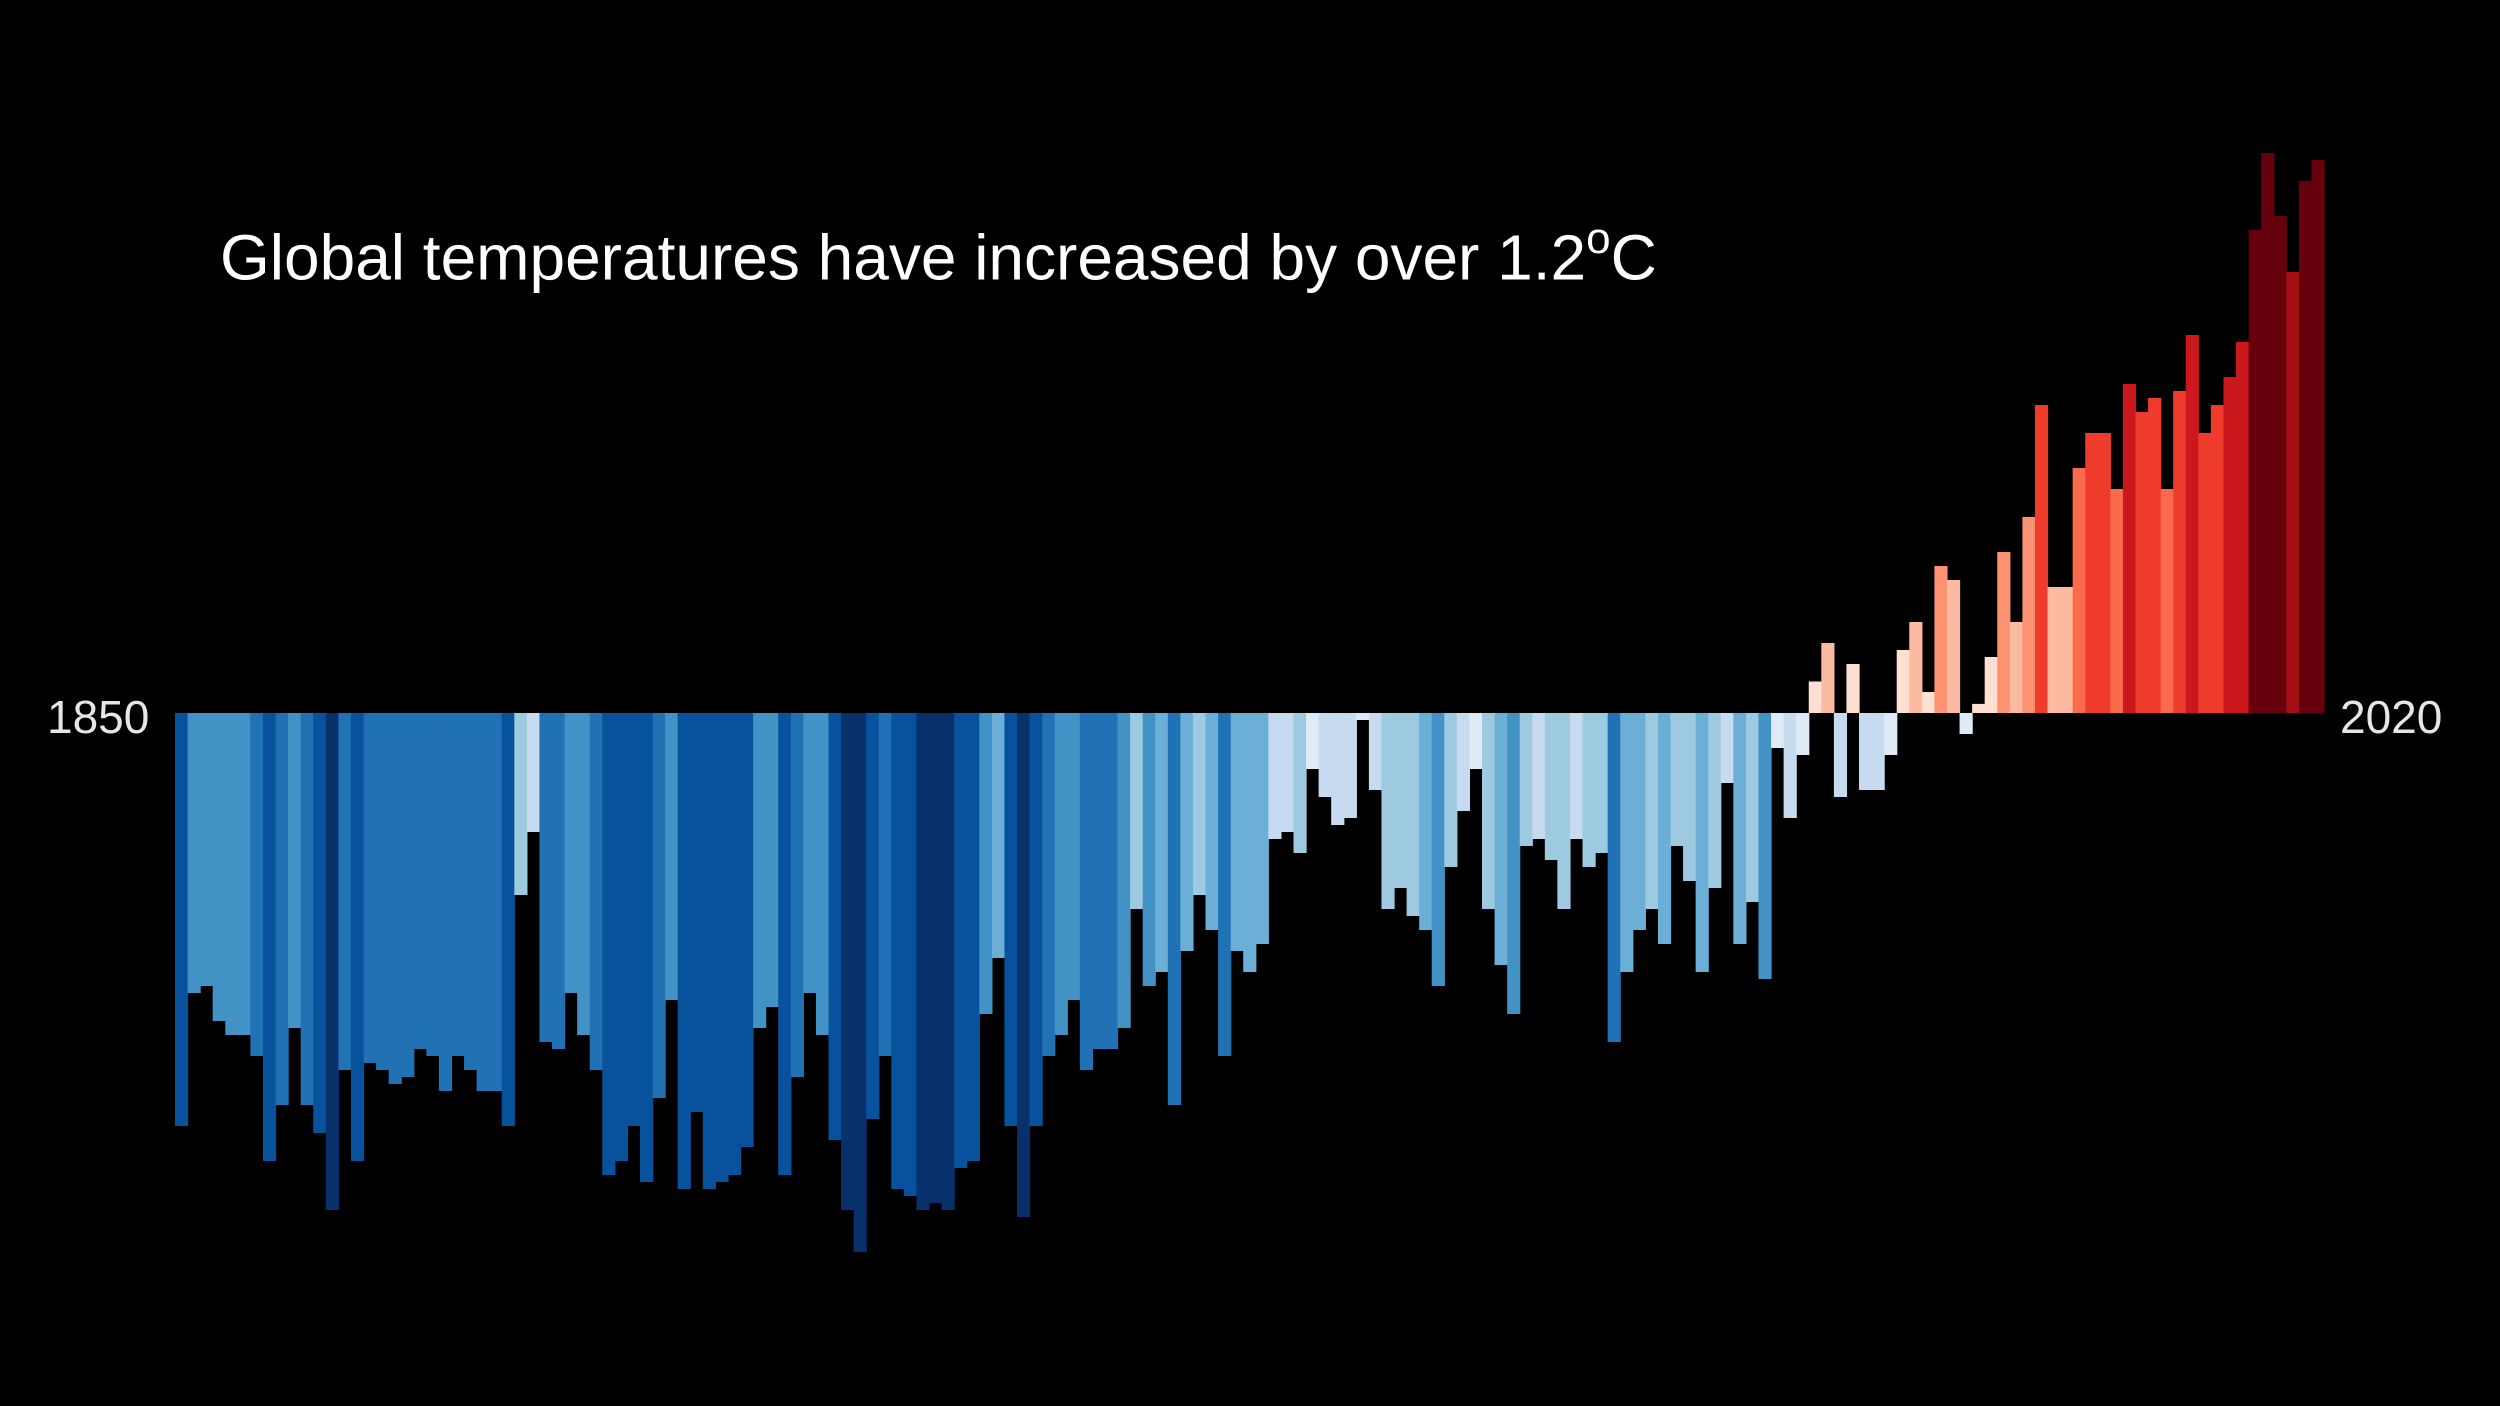  Describe the element at coordinates (1325, 755) in the screenshot. I see `bar-1941` at that location.